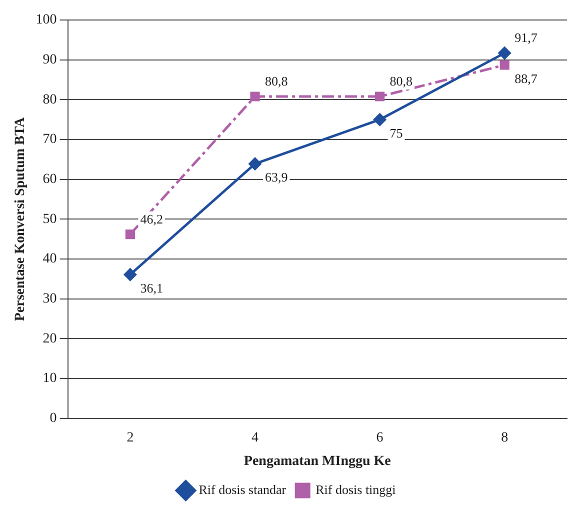  Describe the element at coordinates (20, 219) in the screenshot. I see `y-axis-title: Persentase Konversi Sputum BTA` at that location.